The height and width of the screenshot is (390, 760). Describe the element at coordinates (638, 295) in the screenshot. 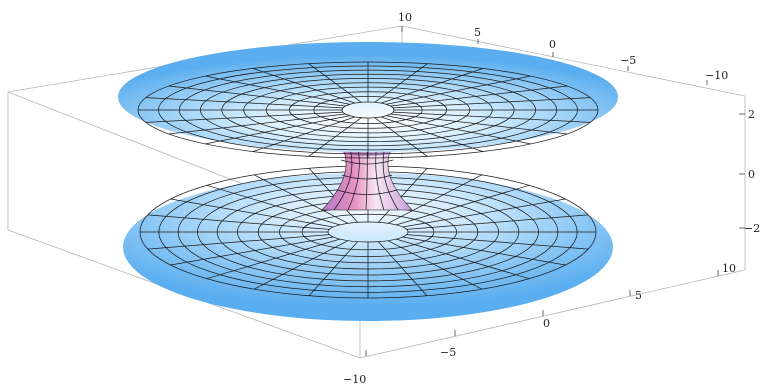

I see `y-tick-label: 5` at that location.